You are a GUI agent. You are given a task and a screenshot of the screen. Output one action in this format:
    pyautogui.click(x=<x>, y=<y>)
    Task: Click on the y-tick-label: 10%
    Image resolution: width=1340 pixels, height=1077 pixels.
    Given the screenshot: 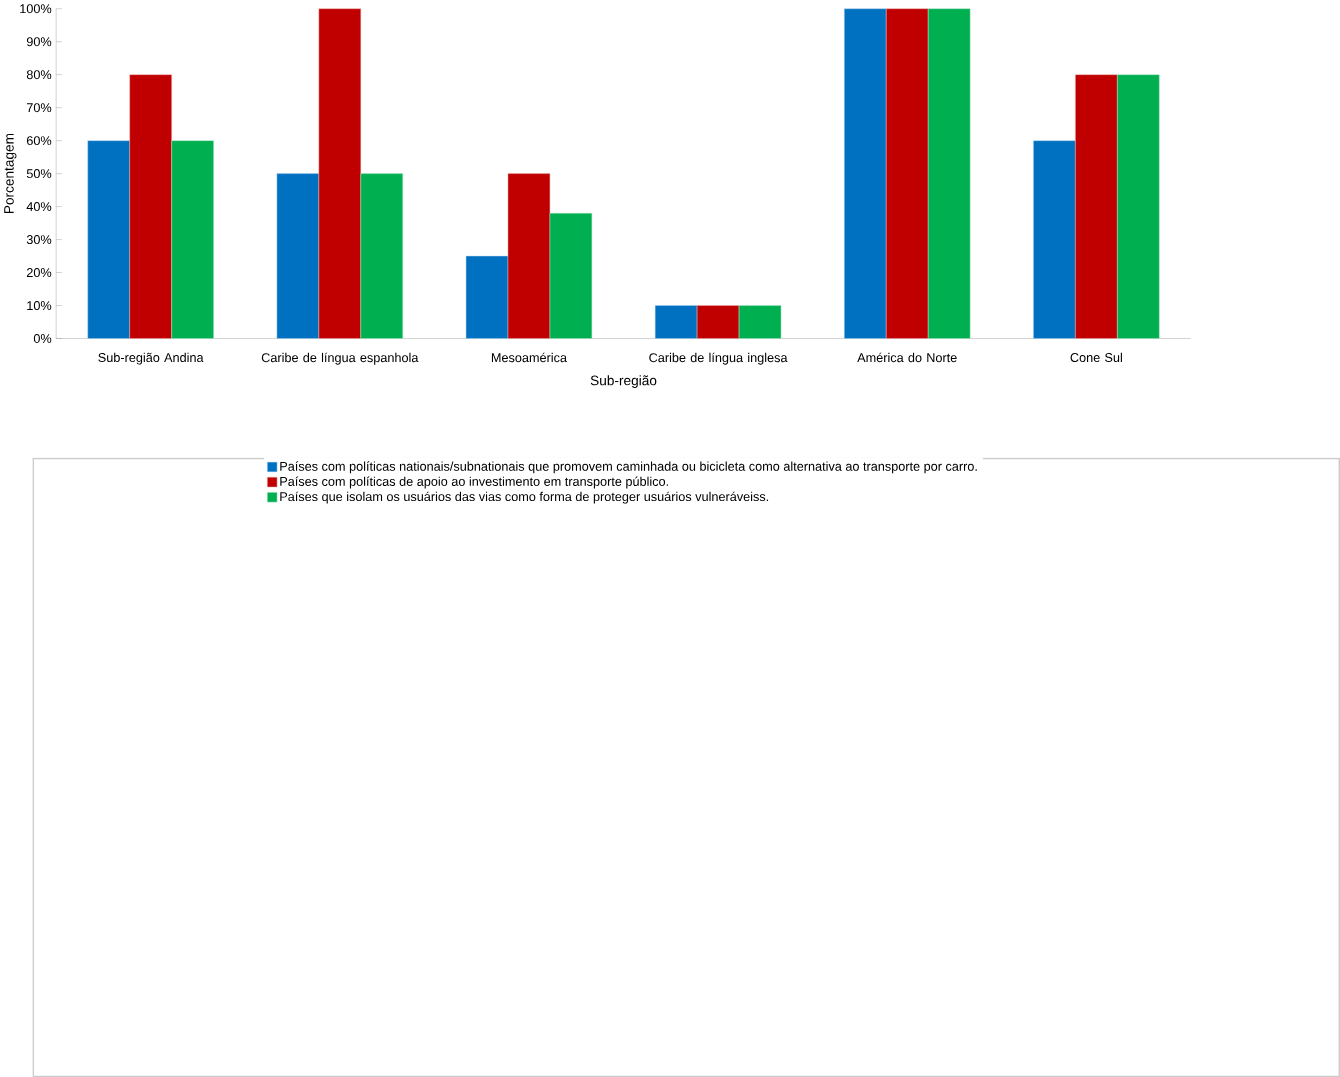 What is the action you would take?
    pyautogui.click(x=39, y=305)
    